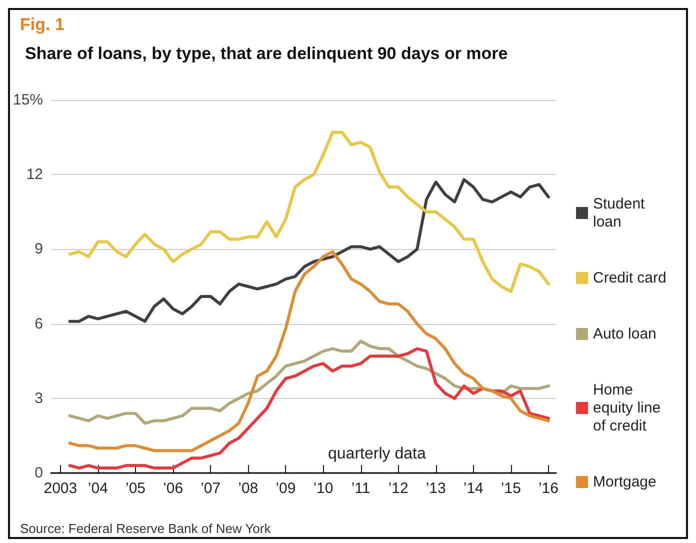  What do you see at coordinates (266, 53) in the screenshot?
I see `chart-title: Share of loans, by type, that are delinquent 90 days or more` at bounding box center [266, 53].